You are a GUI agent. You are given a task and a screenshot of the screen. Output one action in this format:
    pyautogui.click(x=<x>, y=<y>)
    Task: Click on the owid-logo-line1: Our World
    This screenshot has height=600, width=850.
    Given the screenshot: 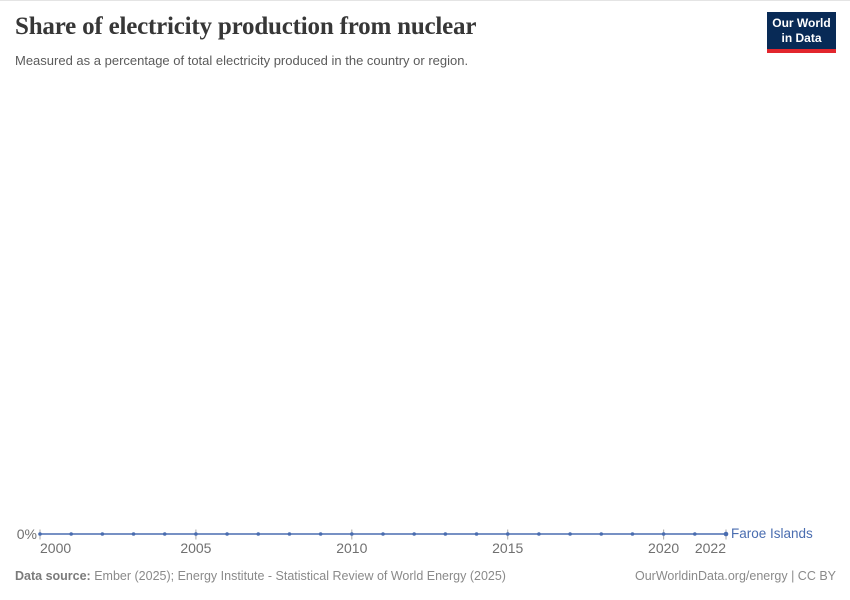 What is the action you would take?
    pyautogui.click(x=801, y=23)
    